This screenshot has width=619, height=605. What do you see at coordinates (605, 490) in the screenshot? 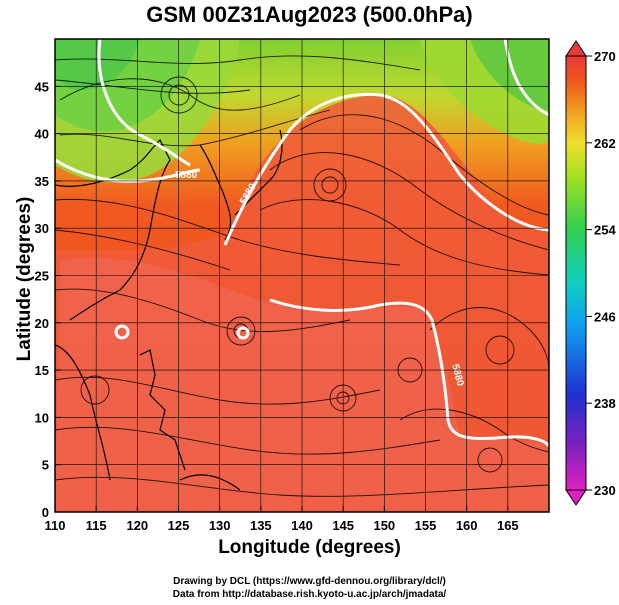
I see `colorbar-tick-label: 230` at bounding box center [605, 490].